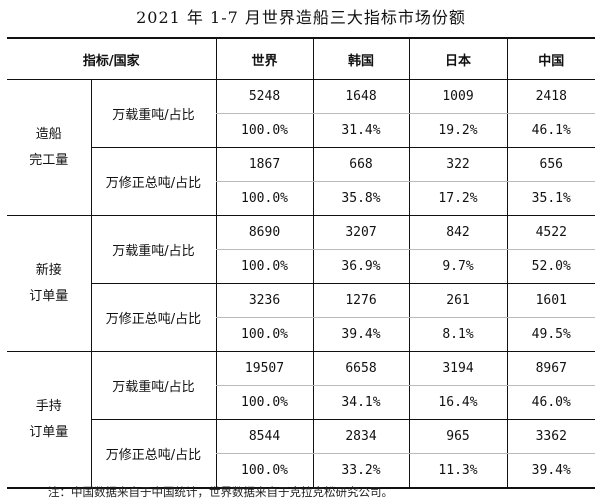 The width and height of the screenshot is (602, 503). Describe the element at coordinates (264, 96) in the screenshot. I see `value-cell: 5248` at that location.